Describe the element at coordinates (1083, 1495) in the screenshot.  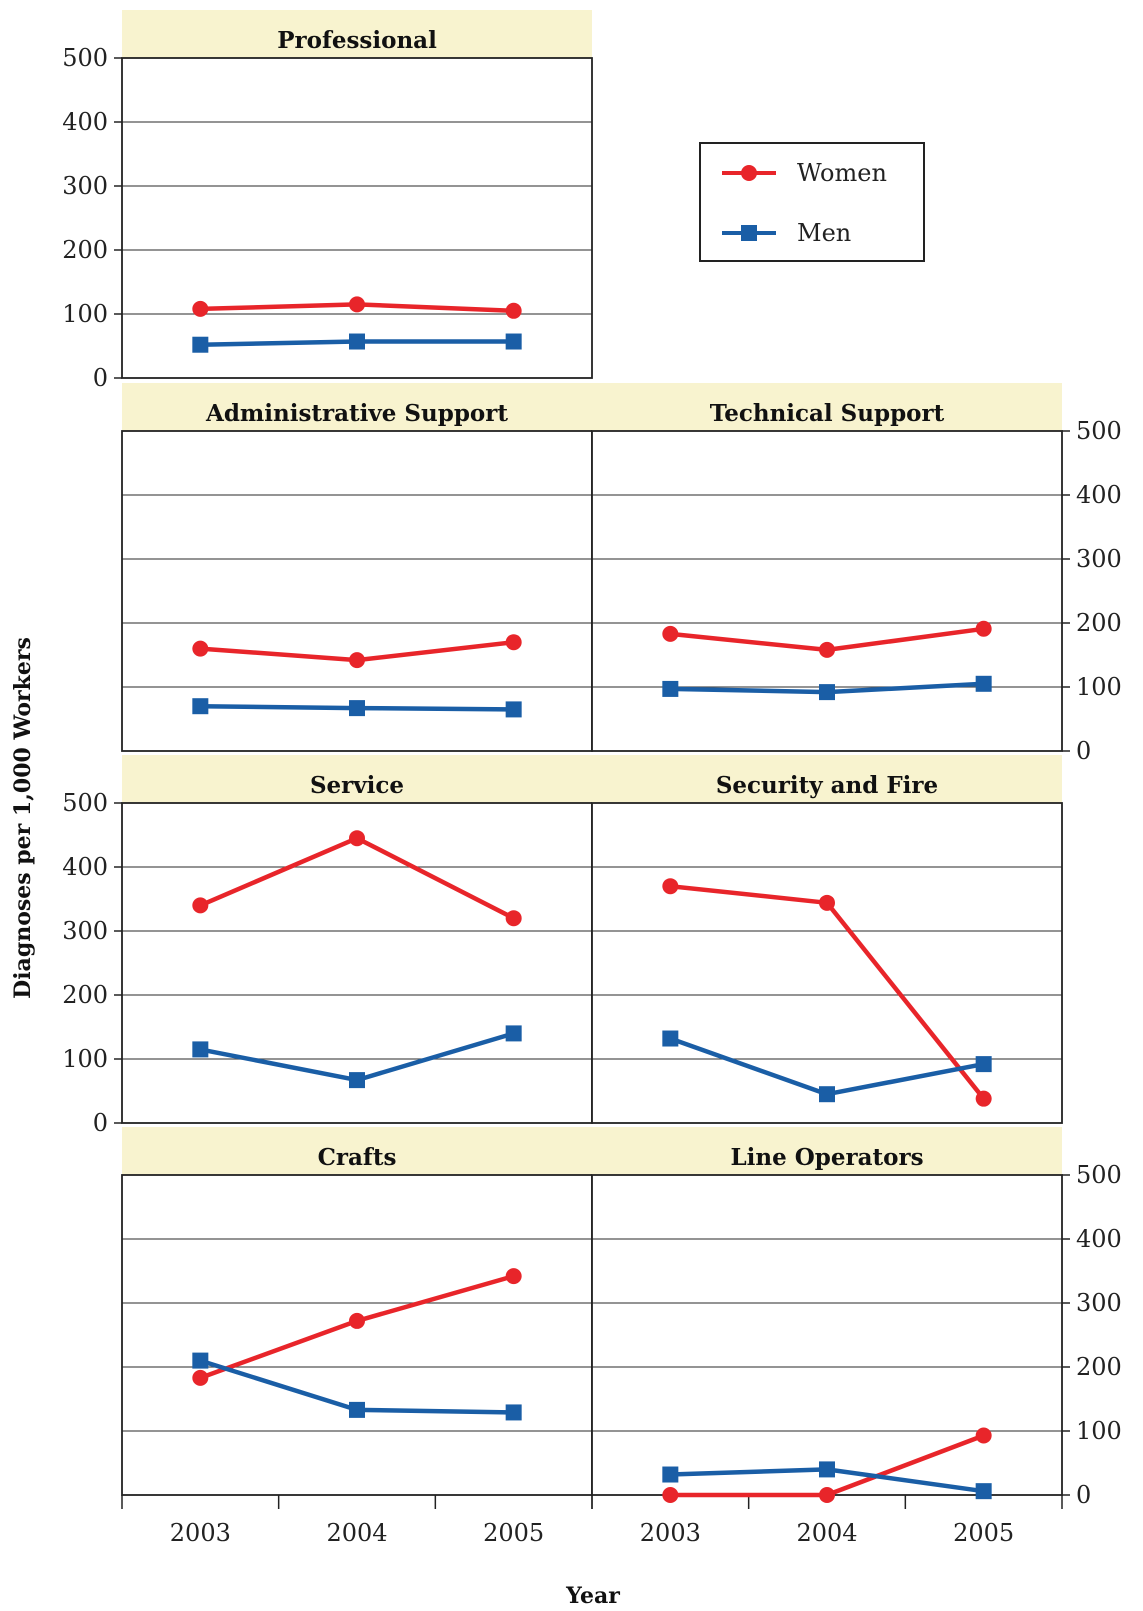
I see `y-tick-label-line-operators-0: 0` at that location.